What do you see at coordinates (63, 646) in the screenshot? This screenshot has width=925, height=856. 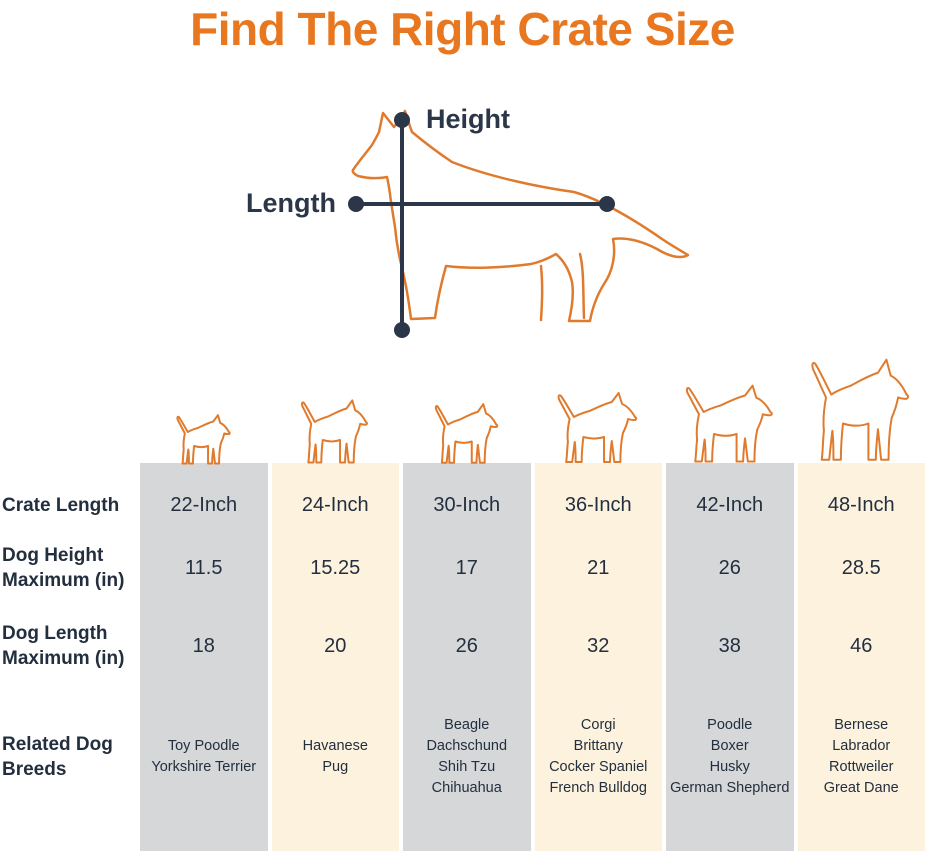 I see `row-label-dog-length: Dog Length Maximum (in)` at bounding box center [63, 646].